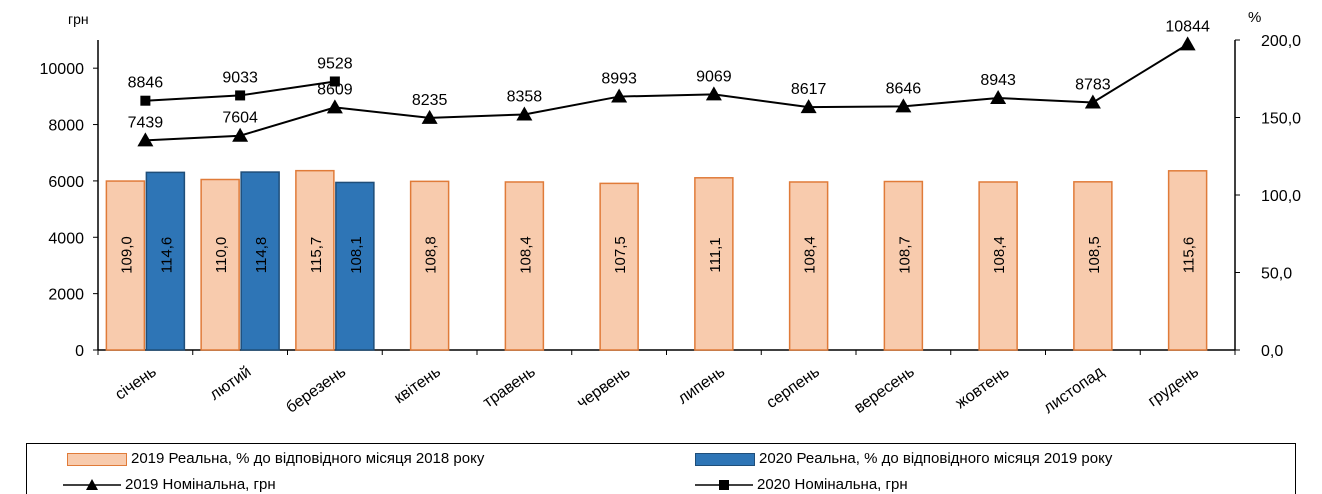  Describe the element at coordinates (832, 484) in the screenshot. I see `legend-label-line-2020: 2020 Номінальна, грн` at that location.